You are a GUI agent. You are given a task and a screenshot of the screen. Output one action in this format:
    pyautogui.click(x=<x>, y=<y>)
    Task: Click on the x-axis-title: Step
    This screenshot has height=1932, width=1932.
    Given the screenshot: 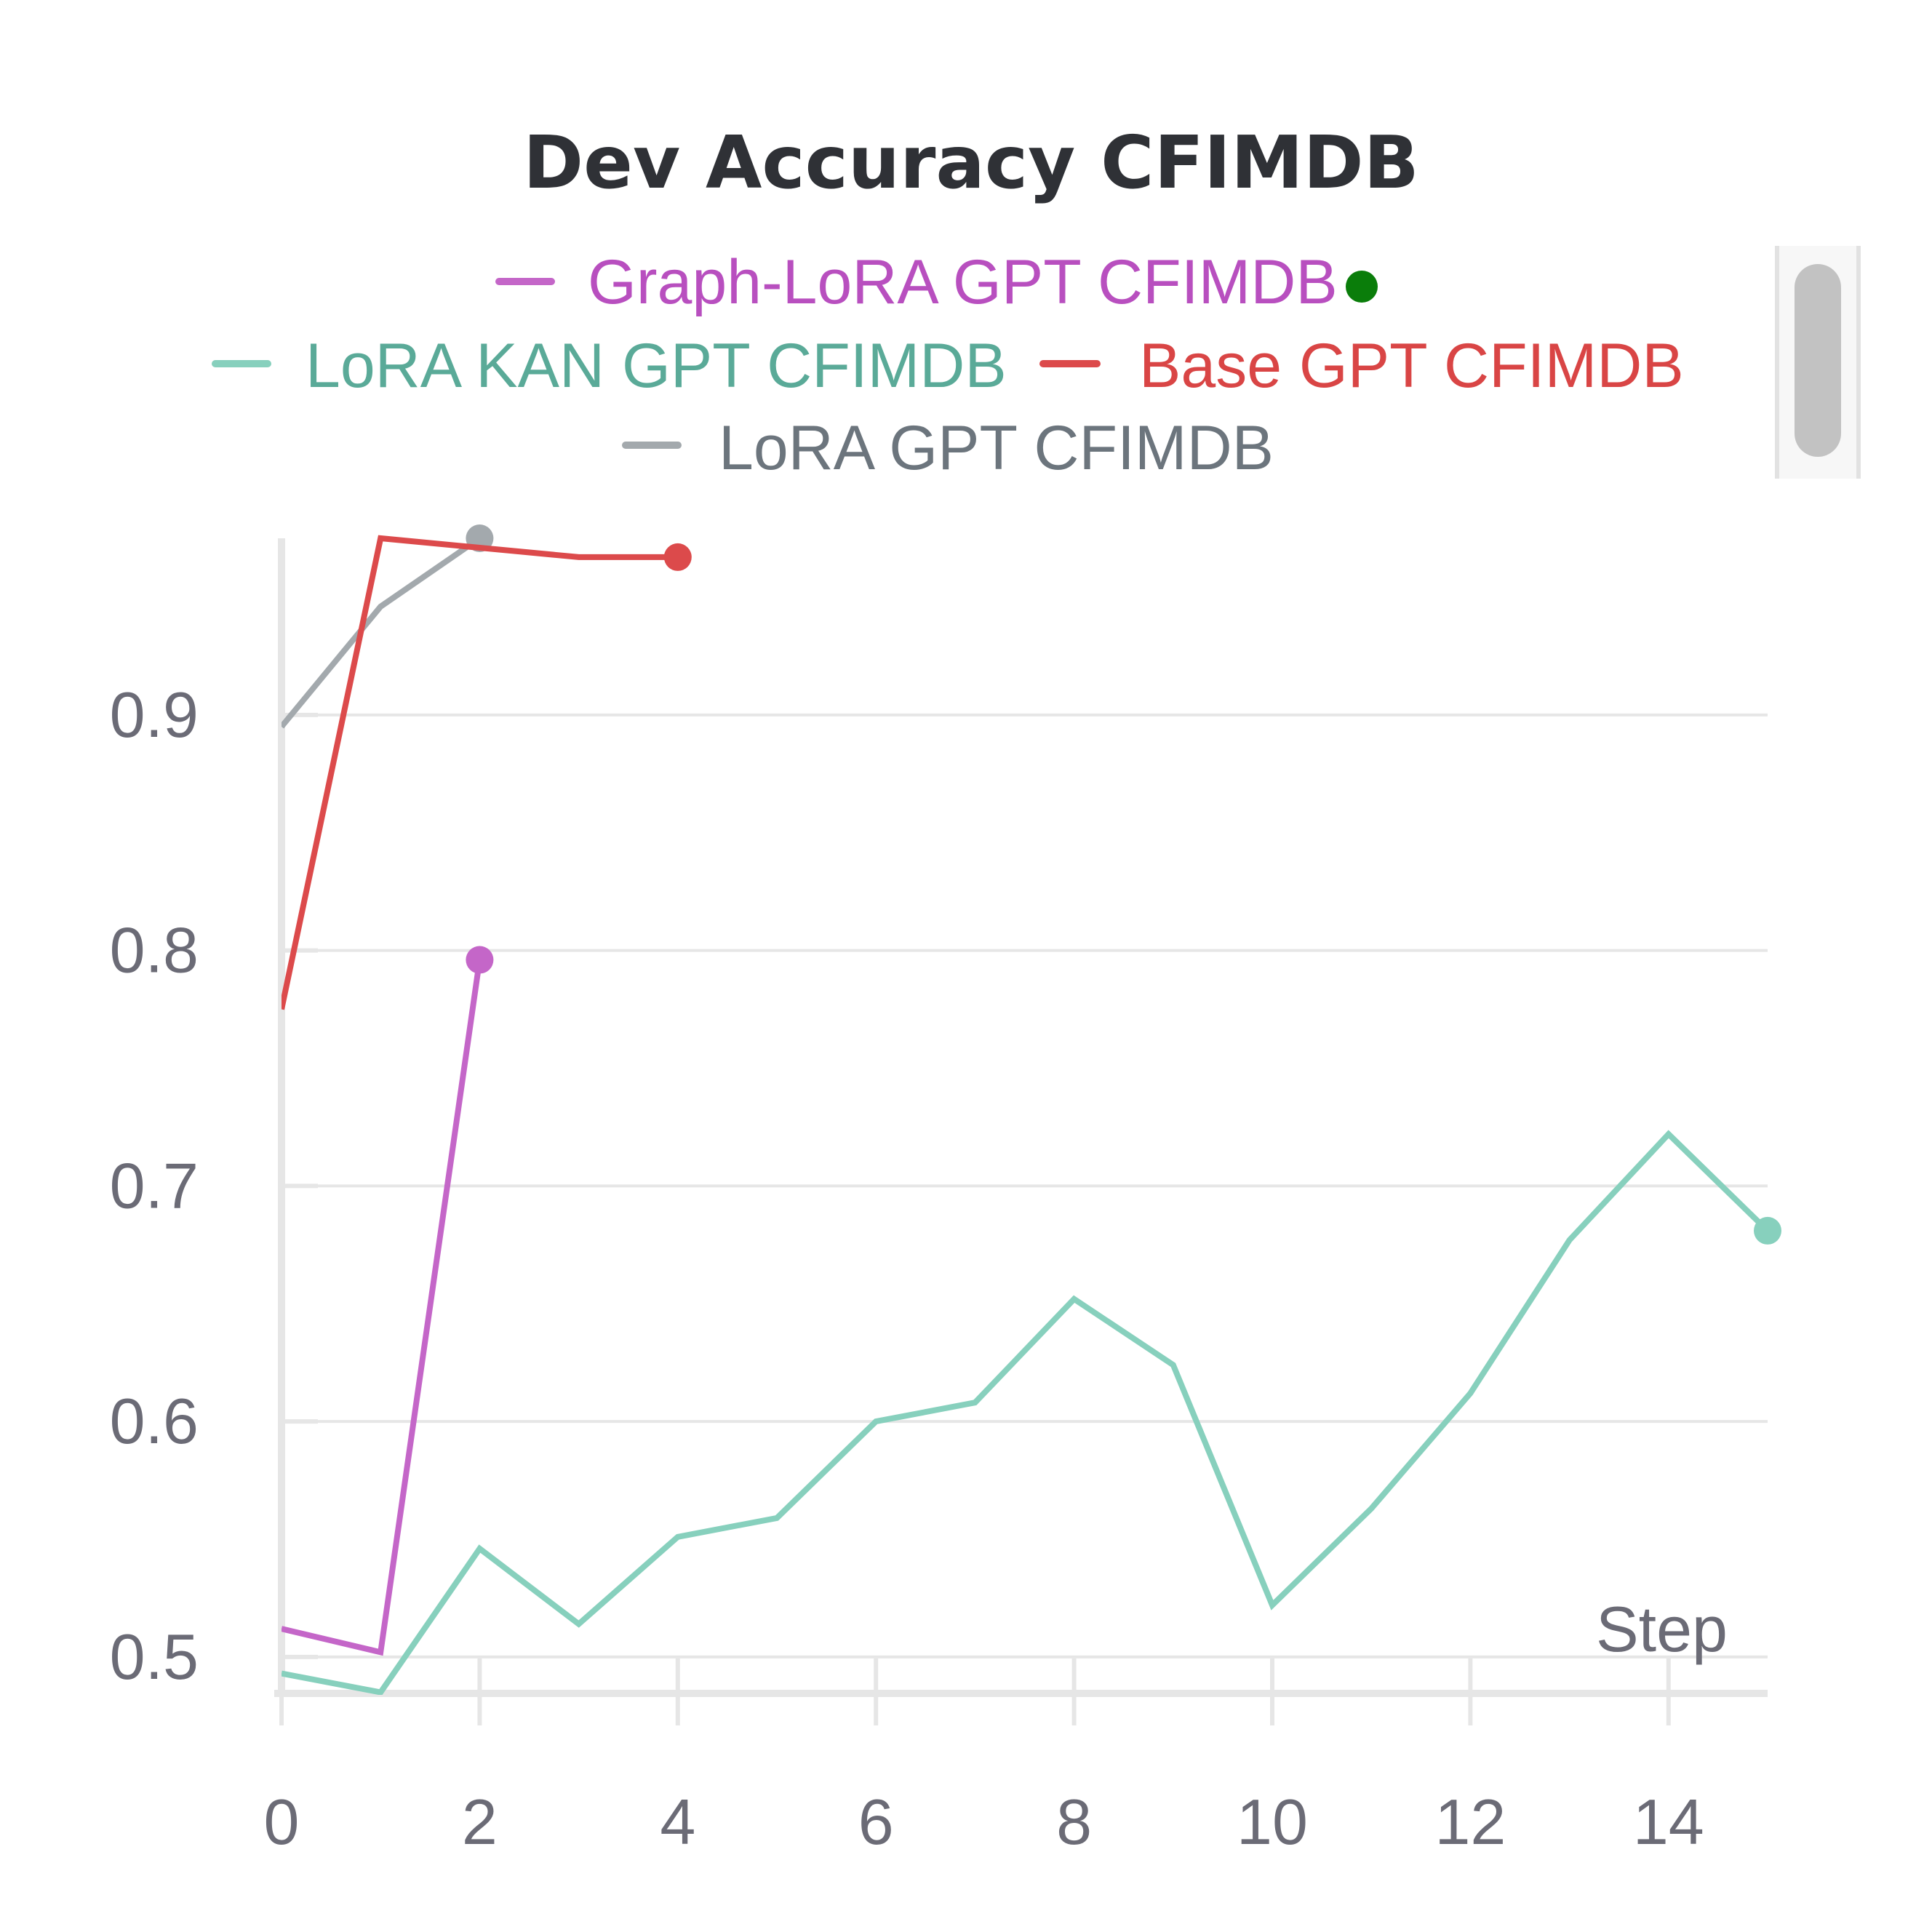 What is the action you would take?
    pyautogui.click(x=1662, y=1629)
    